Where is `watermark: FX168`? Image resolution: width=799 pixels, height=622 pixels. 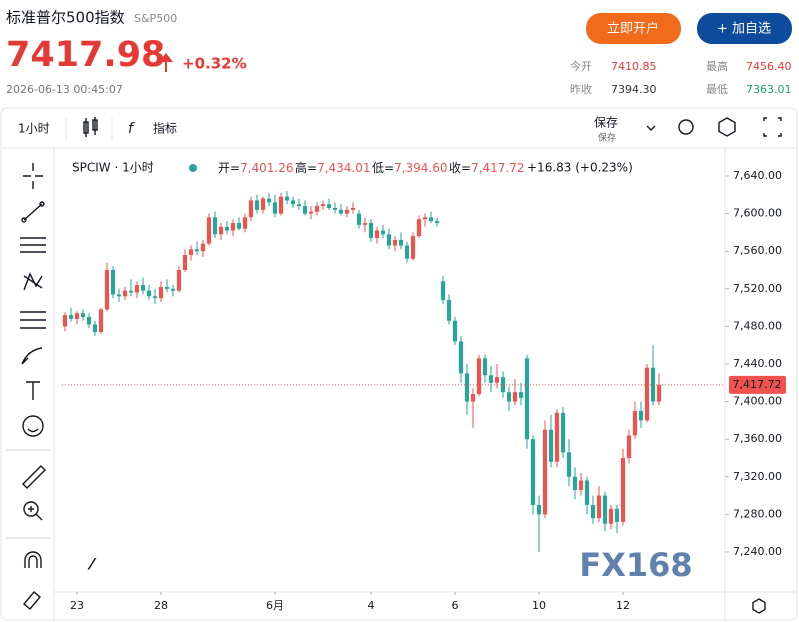 watermark: FX168 is located at coordinates (635, 565).